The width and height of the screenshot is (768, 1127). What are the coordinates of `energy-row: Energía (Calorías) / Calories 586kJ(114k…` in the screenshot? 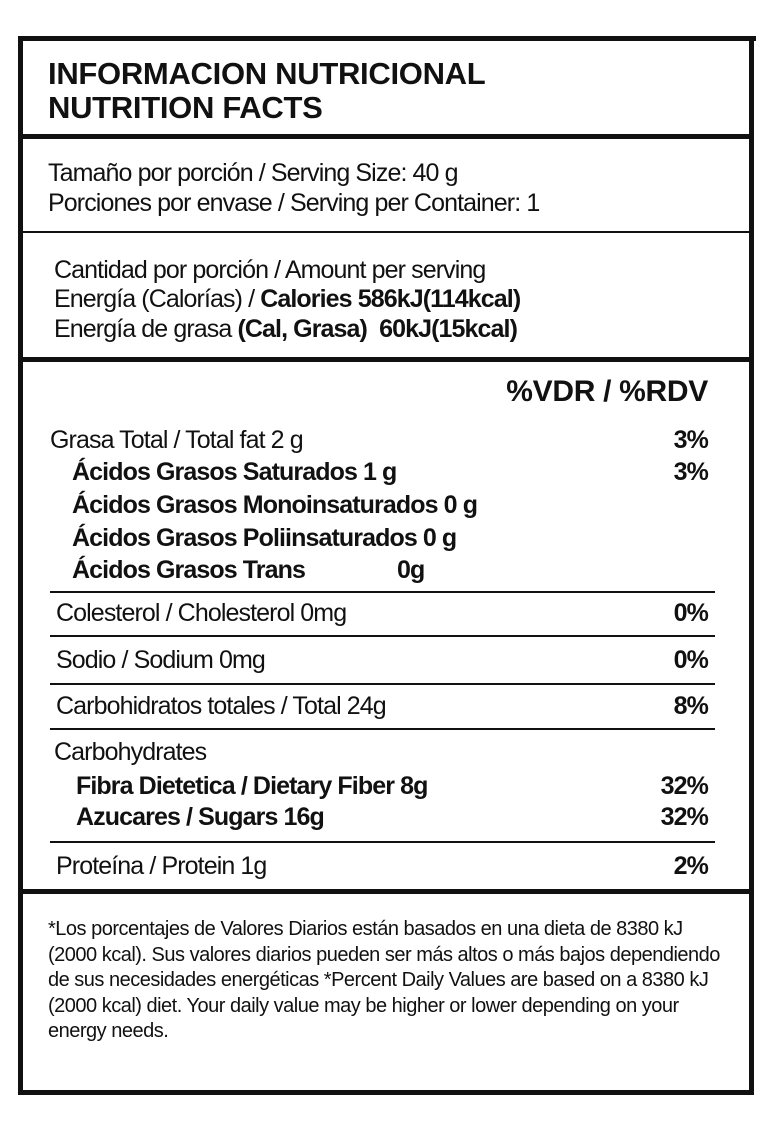 It's located at (287, 299).